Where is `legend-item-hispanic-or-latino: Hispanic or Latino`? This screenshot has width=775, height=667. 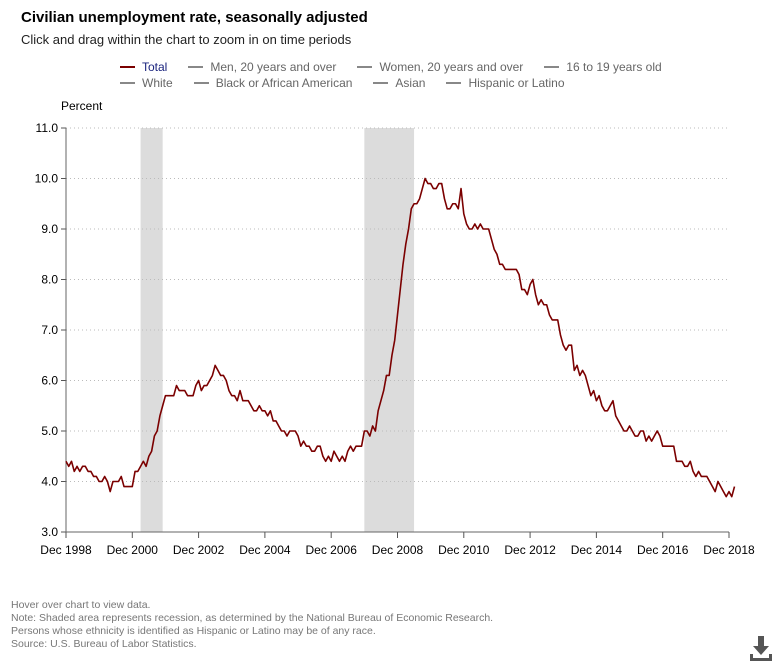 legend-item-hispanic-or-latino: Hispanic or Latino is located at coordinates (505, 83).